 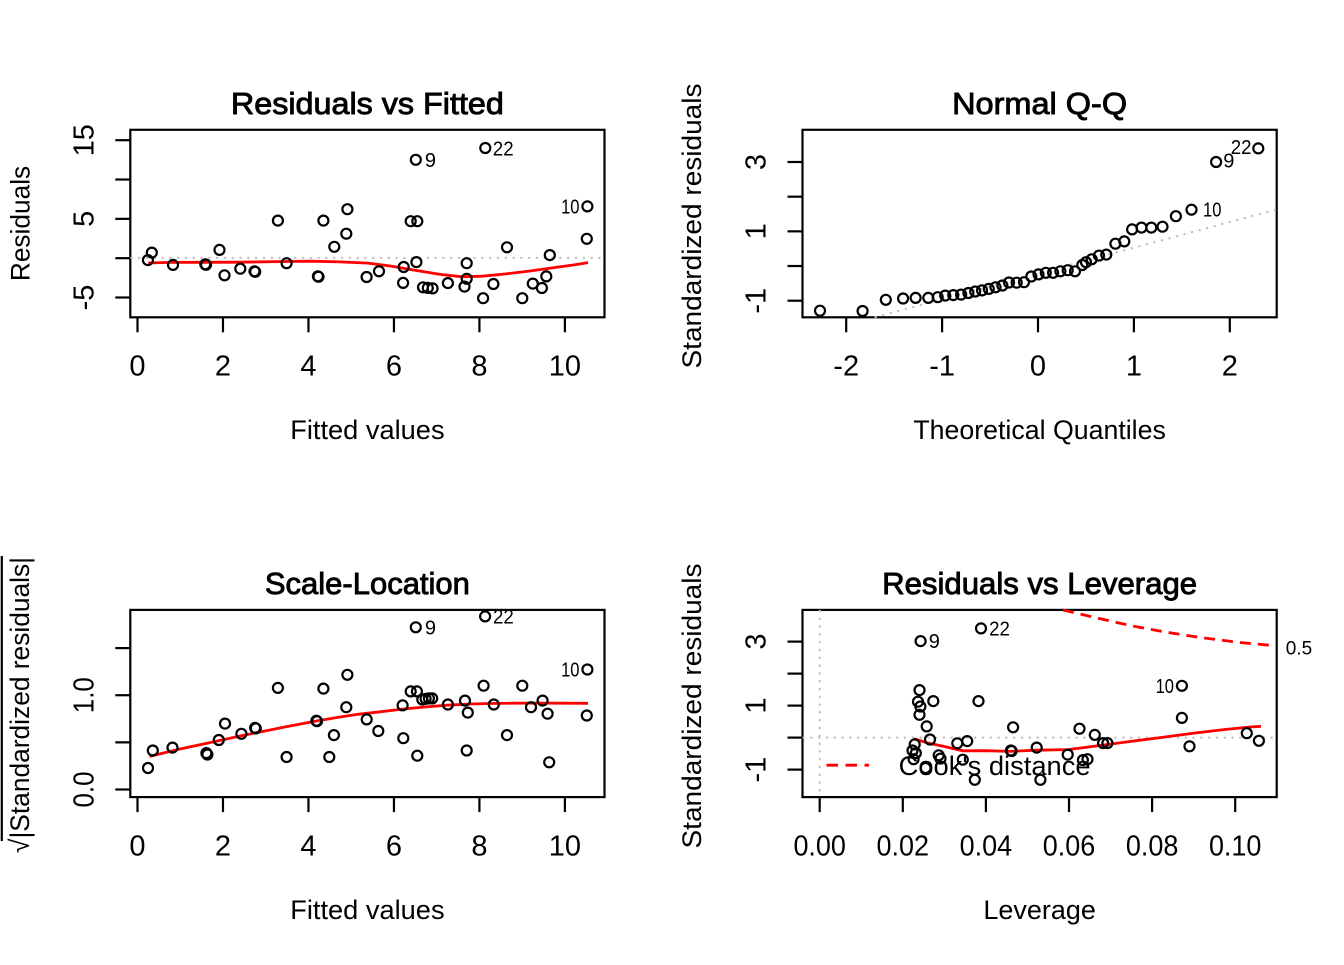 What do you see at coordinates (84, 140) in the screenshot?
I see `svg-text: 15` at bounding box center [84, 140].